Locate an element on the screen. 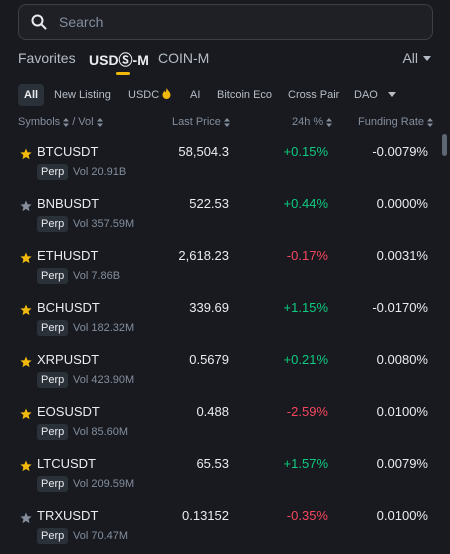  last-price: 0.13152 is located at coordinates (205, 515).